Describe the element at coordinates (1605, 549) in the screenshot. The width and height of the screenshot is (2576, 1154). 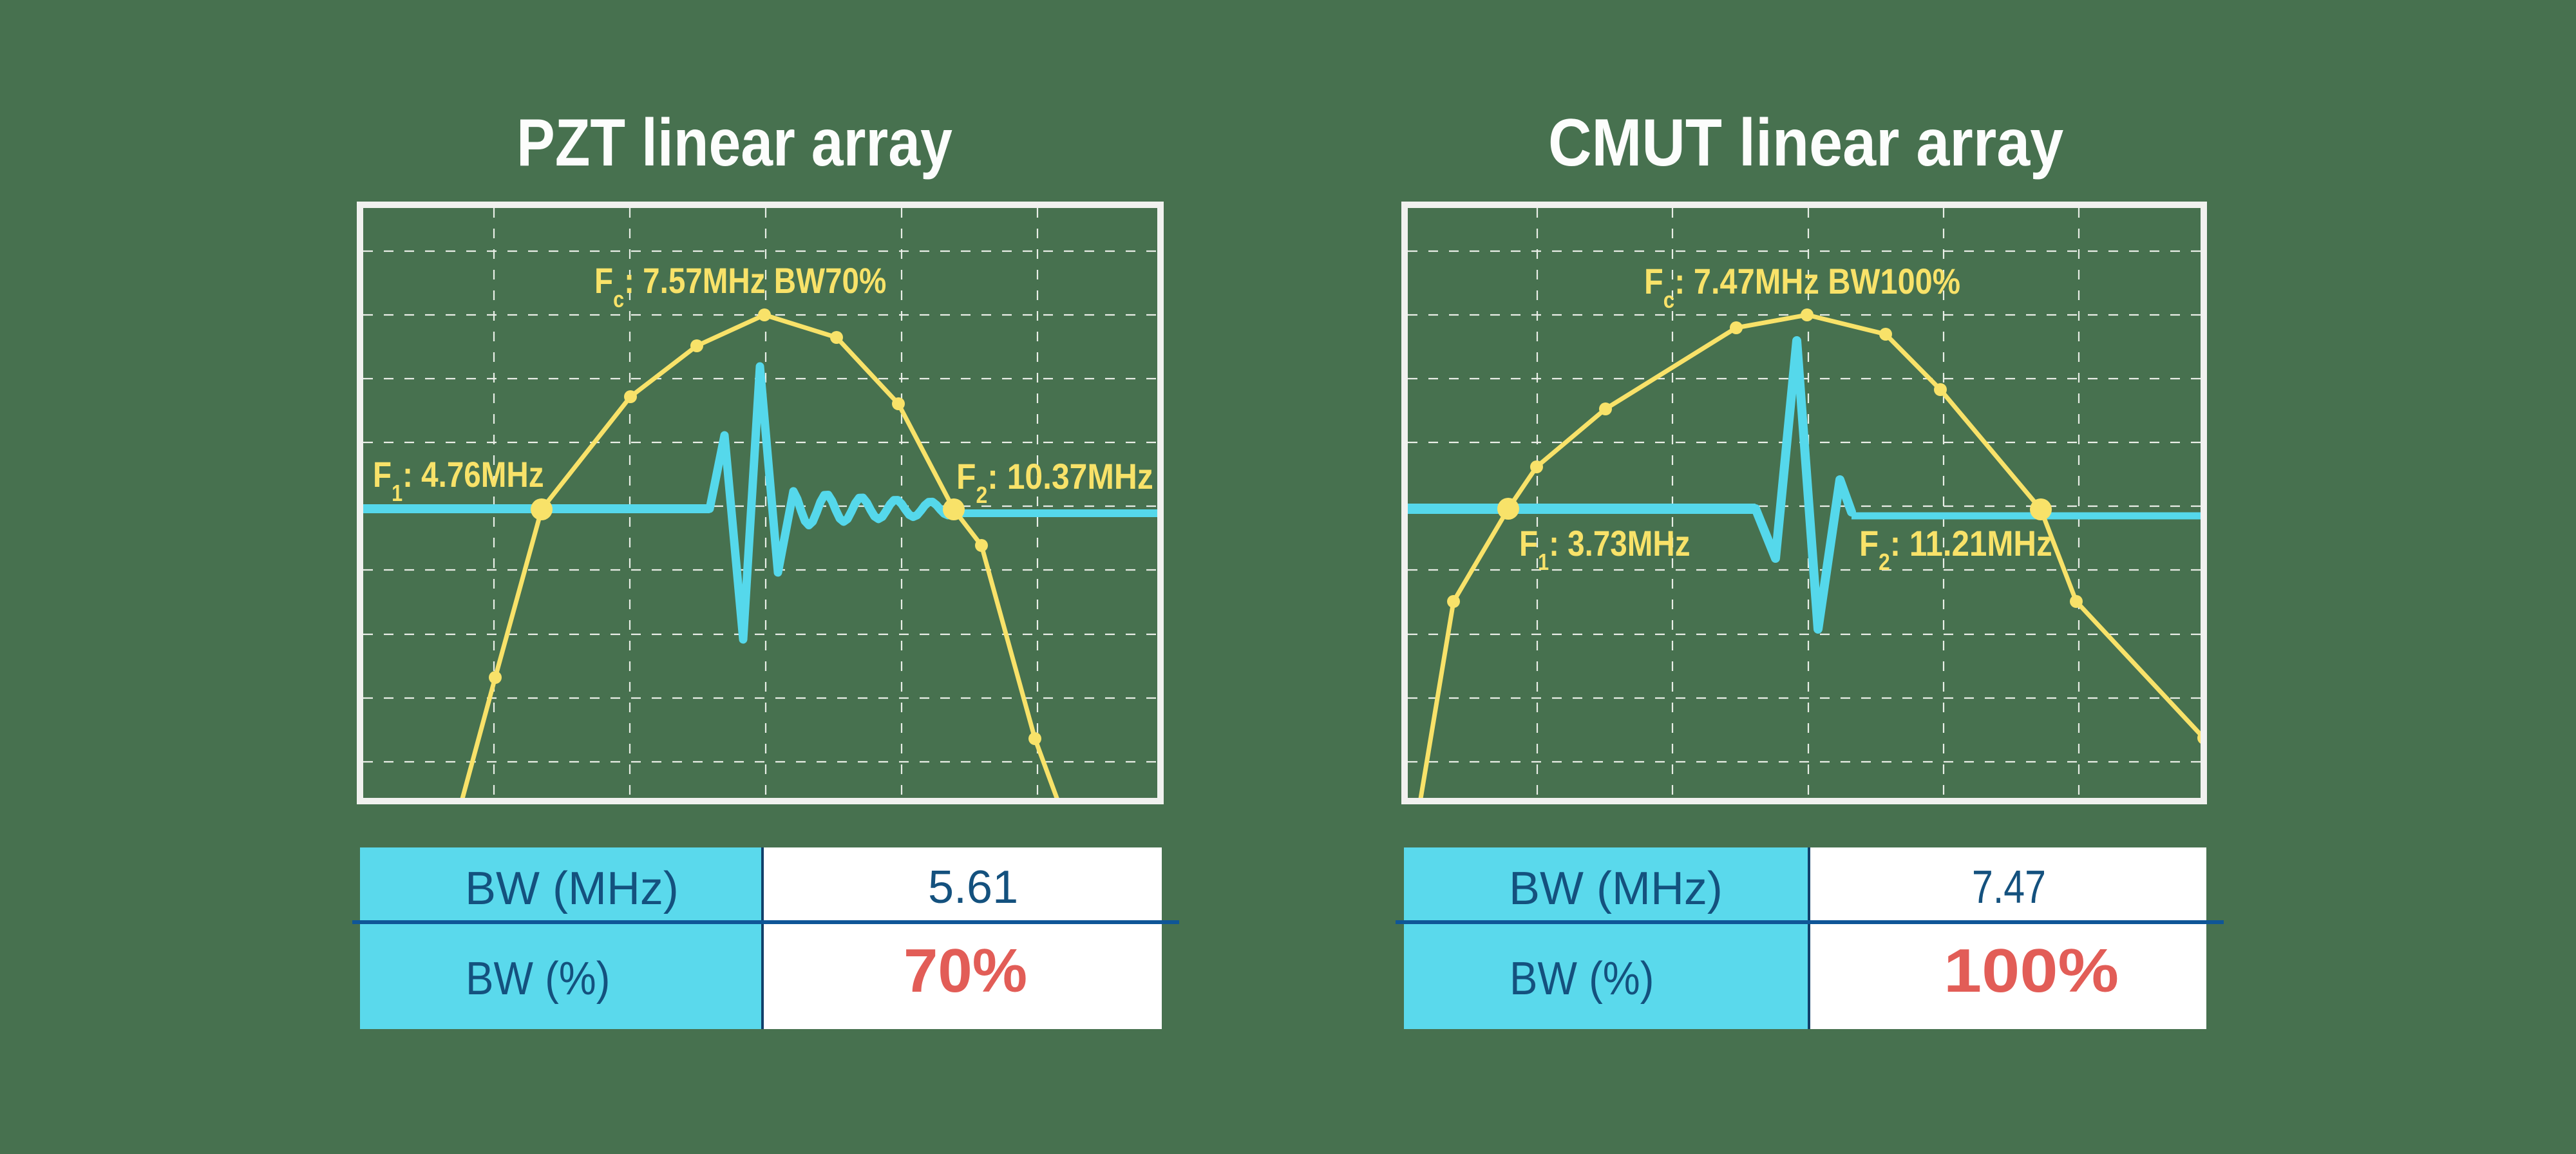
I see `svg-text: F1: 3.73MHz` at that location.